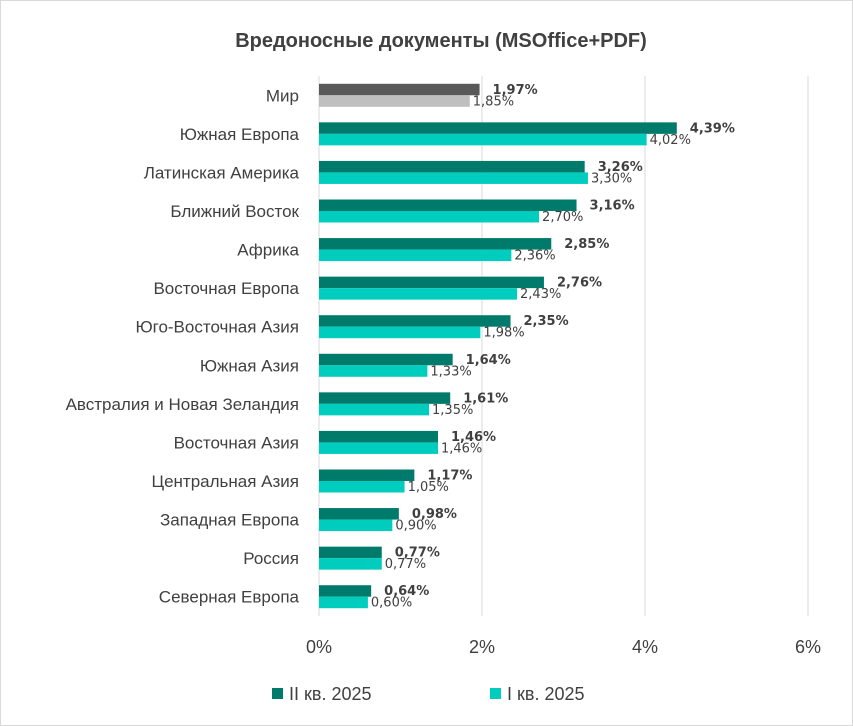 This screenshot has width=853, height=726. I want to click on data-label: 1,17%, so click(449, 476).